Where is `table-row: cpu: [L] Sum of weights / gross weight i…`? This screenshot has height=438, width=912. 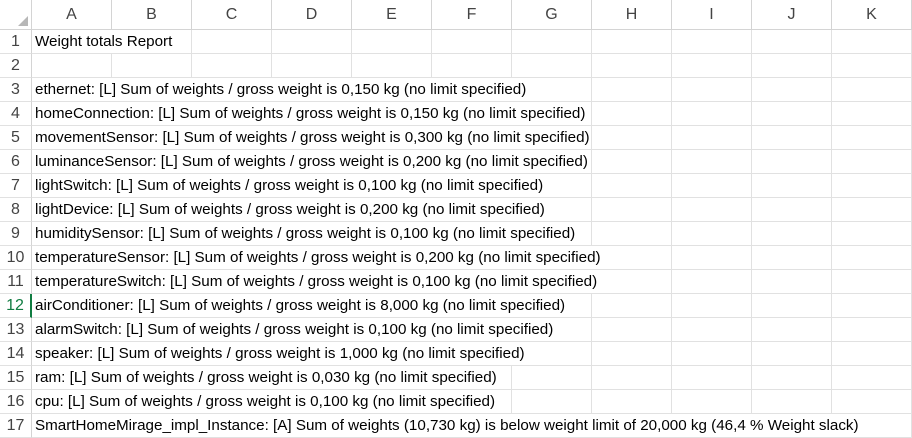
table-row: cpu: [L] Sum of weights / gross weight i… is located at coordinates (472, 402).